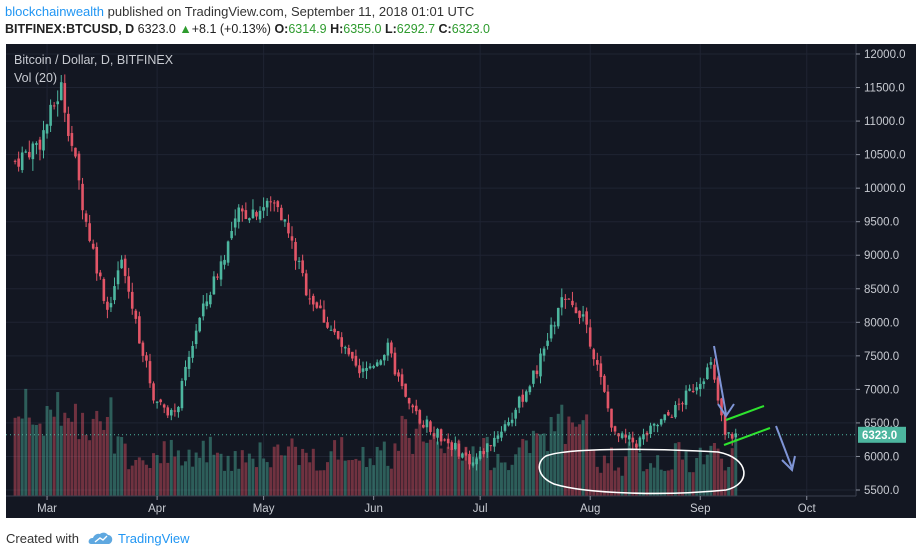  What do you see at coordinates (726, 410) in the screenshot?
I see `annotation-arrow-1-head` at bounding box center [726, 410].